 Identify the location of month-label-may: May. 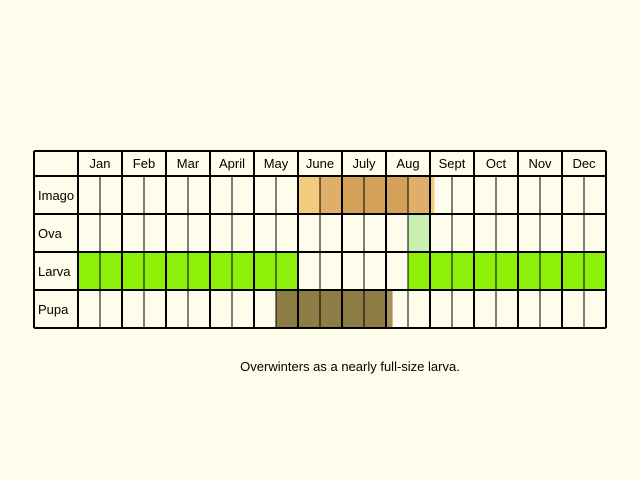
(276, 163).